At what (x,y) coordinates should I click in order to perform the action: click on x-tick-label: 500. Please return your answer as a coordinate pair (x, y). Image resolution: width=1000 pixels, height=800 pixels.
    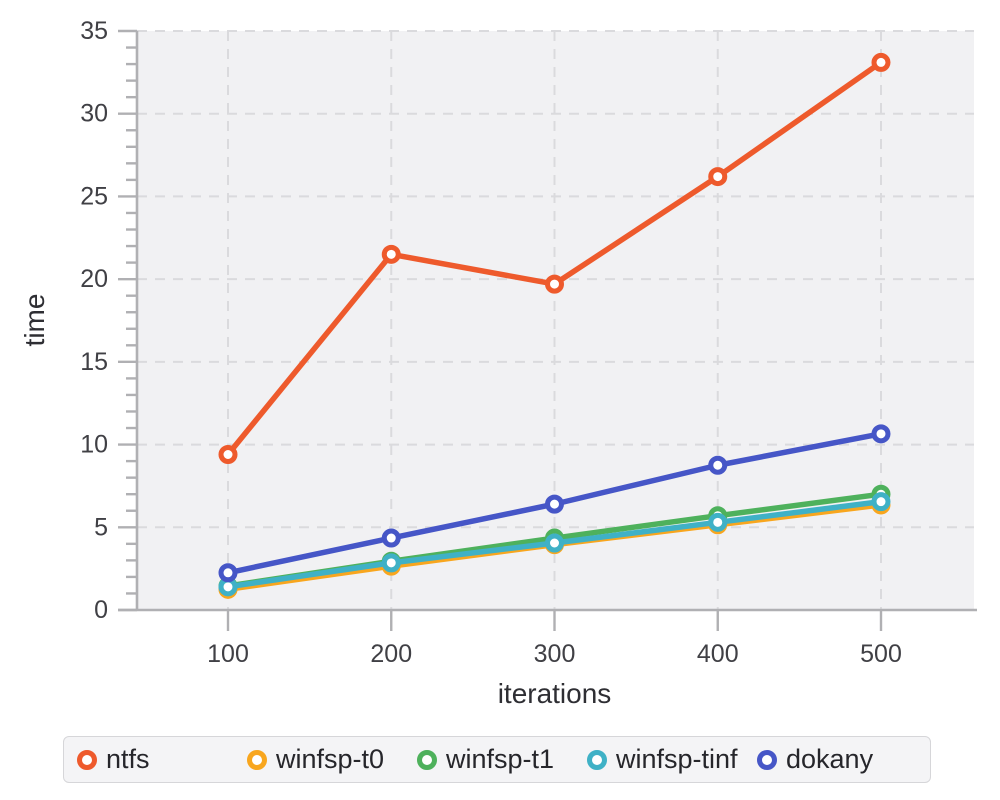
    Looking at the image, I should click on (881, 654).